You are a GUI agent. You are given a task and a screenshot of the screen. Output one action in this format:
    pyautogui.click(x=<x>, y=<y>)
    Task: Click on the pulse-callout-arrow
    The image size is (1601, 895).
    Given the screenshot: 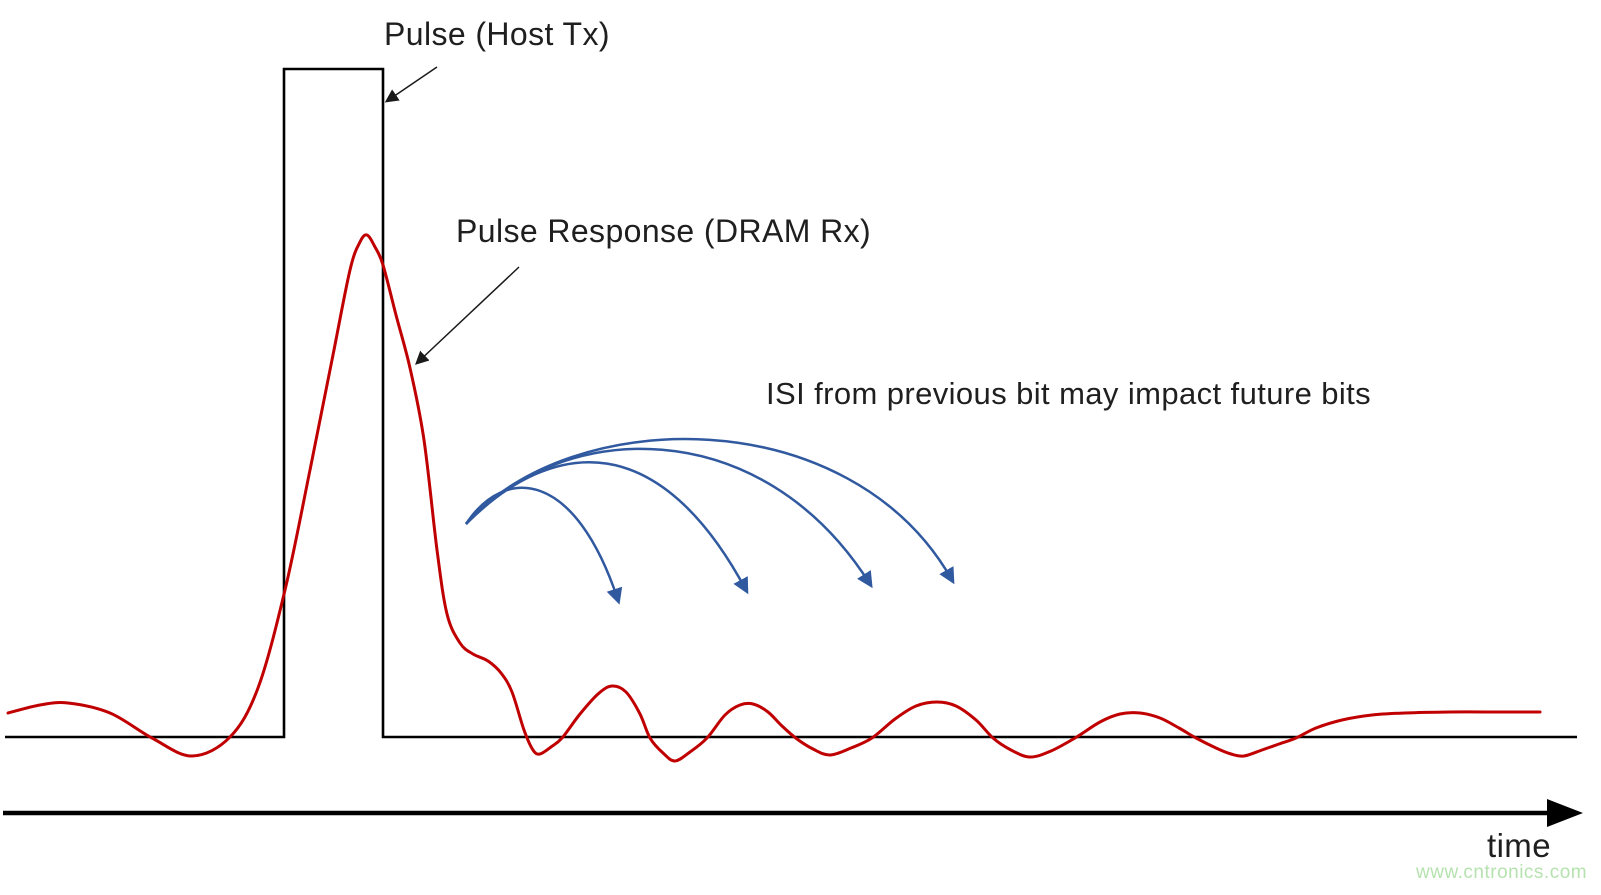 What is the action you would take?
    pyautogui.click(x=411, y=84)
    